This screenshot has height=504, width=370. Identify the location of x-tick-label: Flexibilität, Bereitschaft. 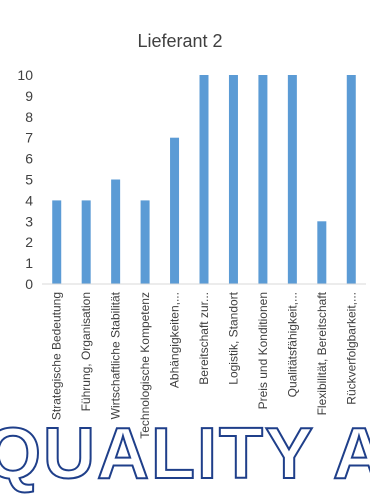
(322, 353).